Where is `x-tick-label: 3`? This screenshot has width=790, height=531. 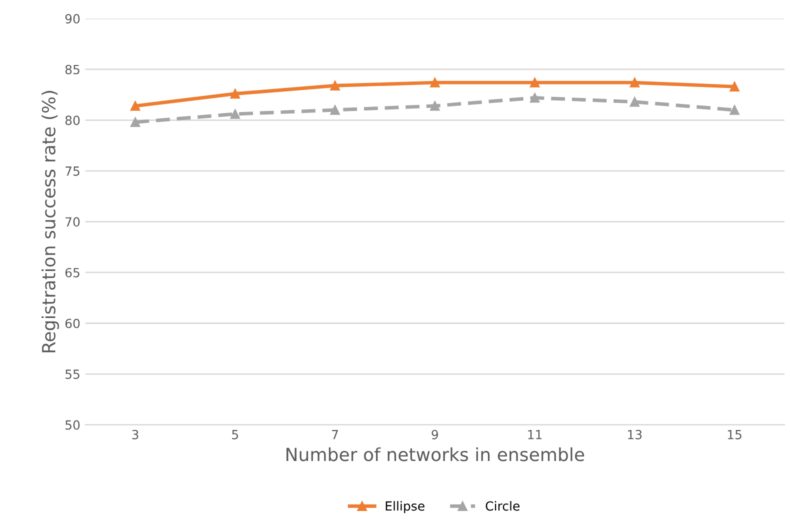 x-tick-label: 3 is located at coordinates (135, 435).